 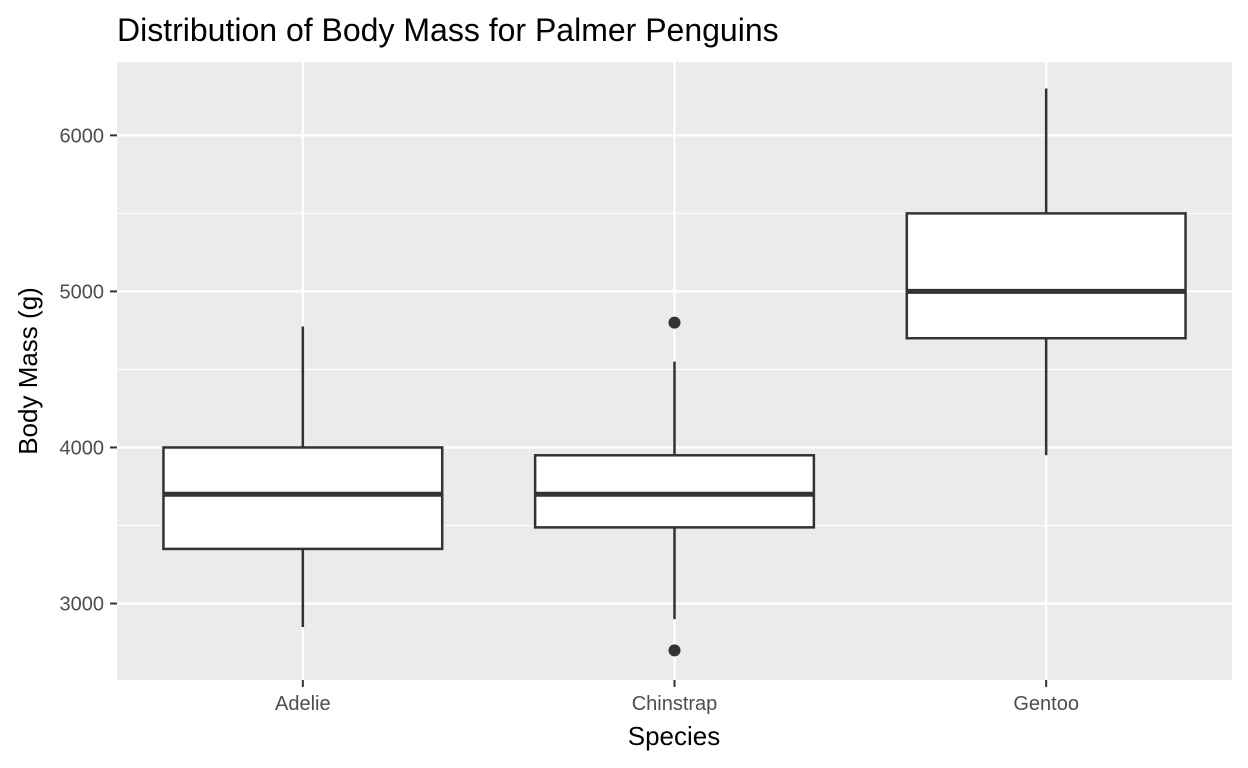 I want to click on y-tick-label: 5000, so click(x=82, y=292).